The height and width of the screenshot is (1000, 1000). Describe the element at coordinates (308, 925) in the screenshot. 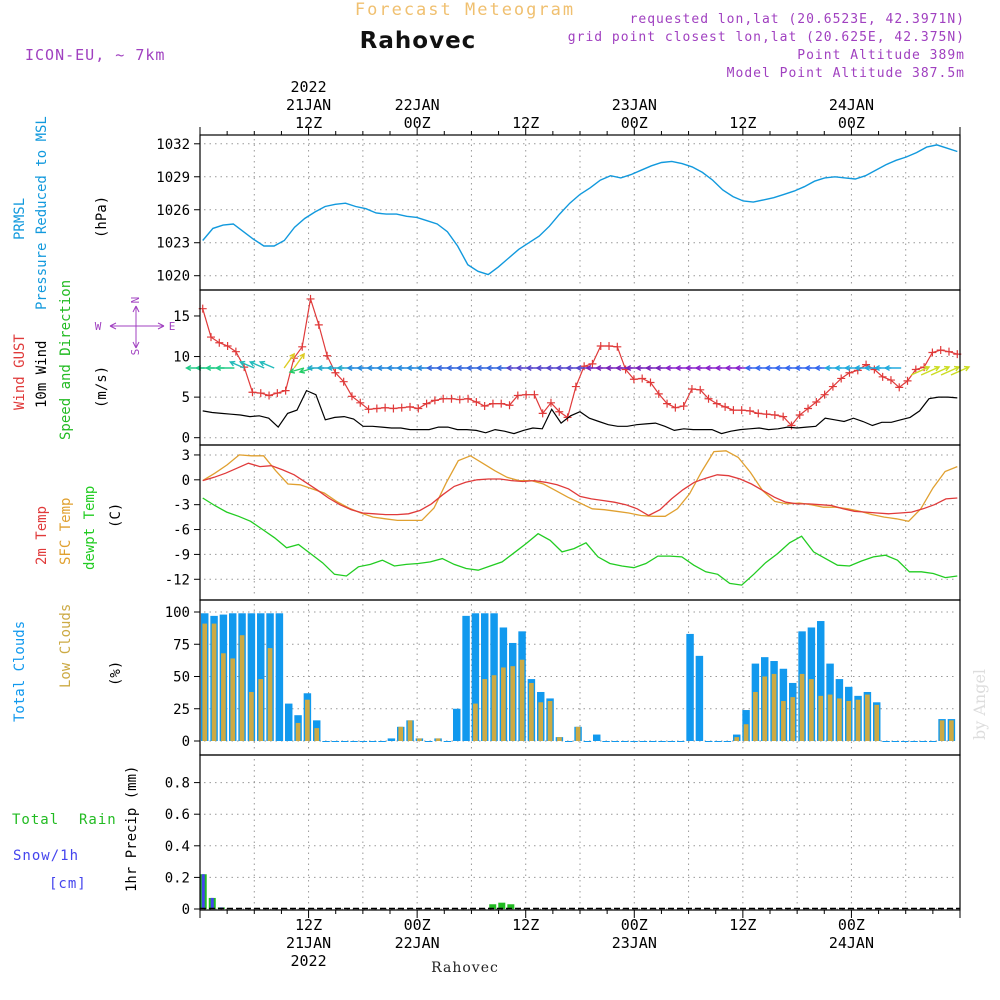

I see `bottom-time-label: 12Z` at that location.